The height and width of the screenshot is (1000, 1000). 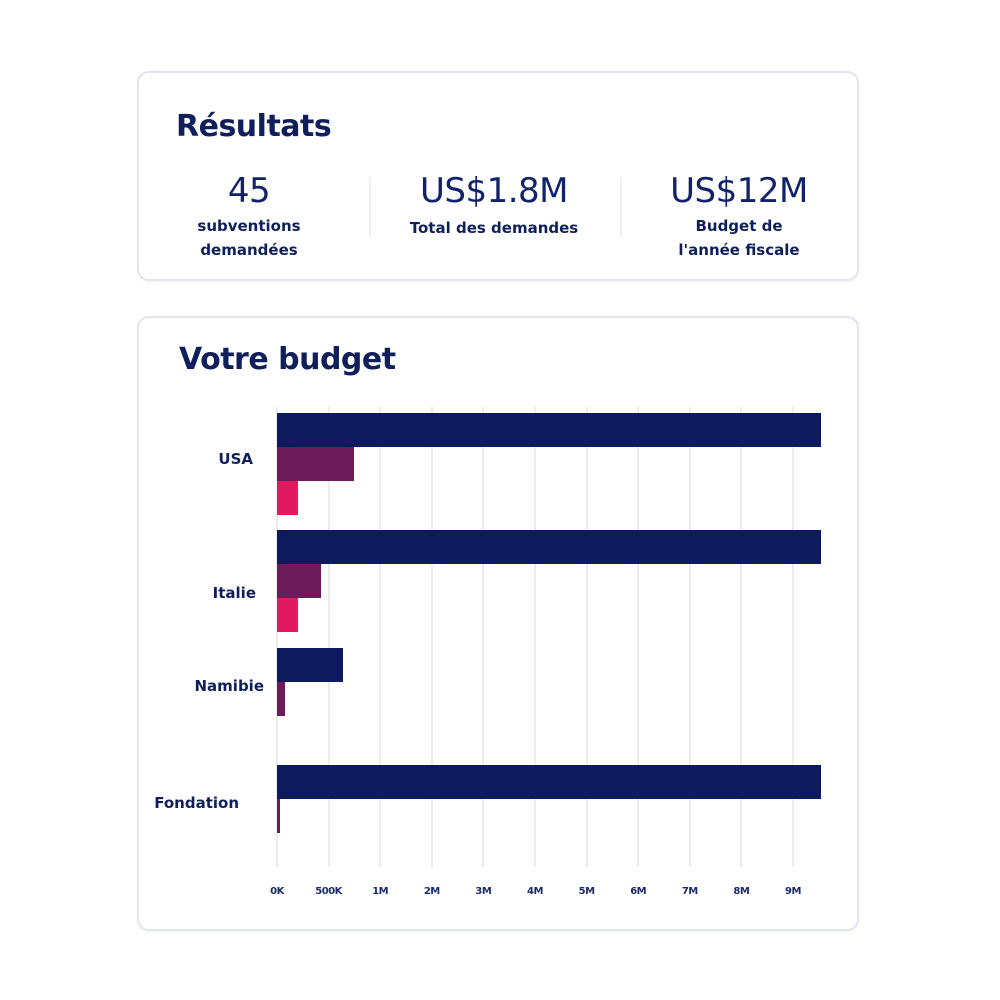 I want to click on bar-fondation-demandes, so click(x=279, y=816).